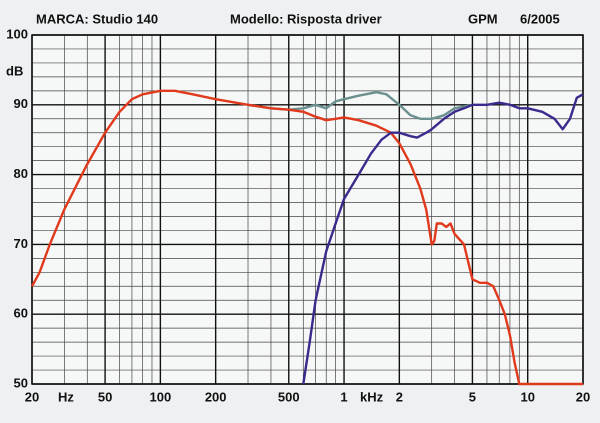 This screenshot has height=423, width=600. What do you see at coordinates (372, 396) in the screenshot?
I see `x-axis-label: kHz` at bounding box center [372, 396].